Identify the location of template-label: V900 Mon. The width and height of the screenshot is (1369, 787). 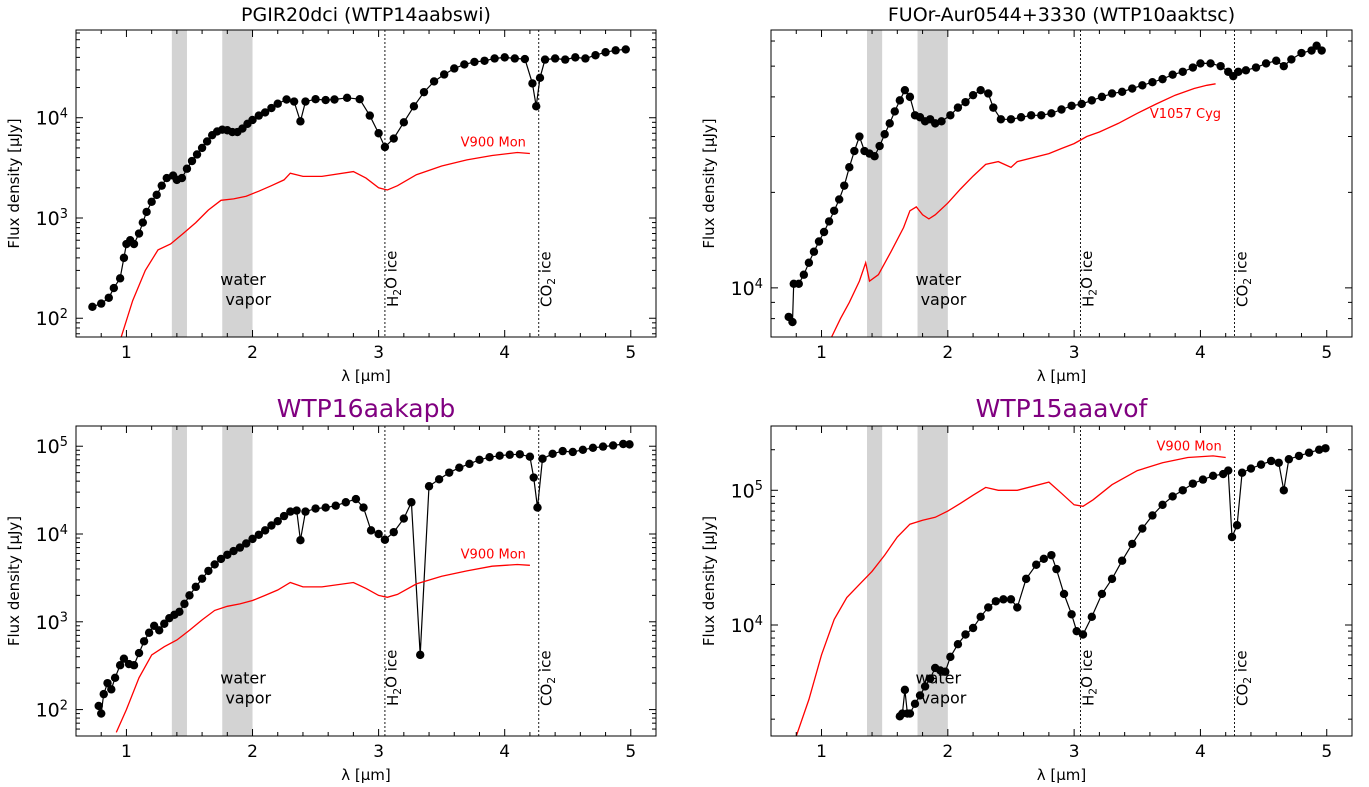
(493, 554).